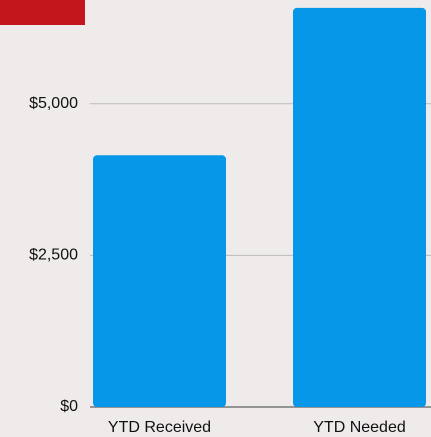  I want to click on y-tick-label: $0, so click(69, 406).